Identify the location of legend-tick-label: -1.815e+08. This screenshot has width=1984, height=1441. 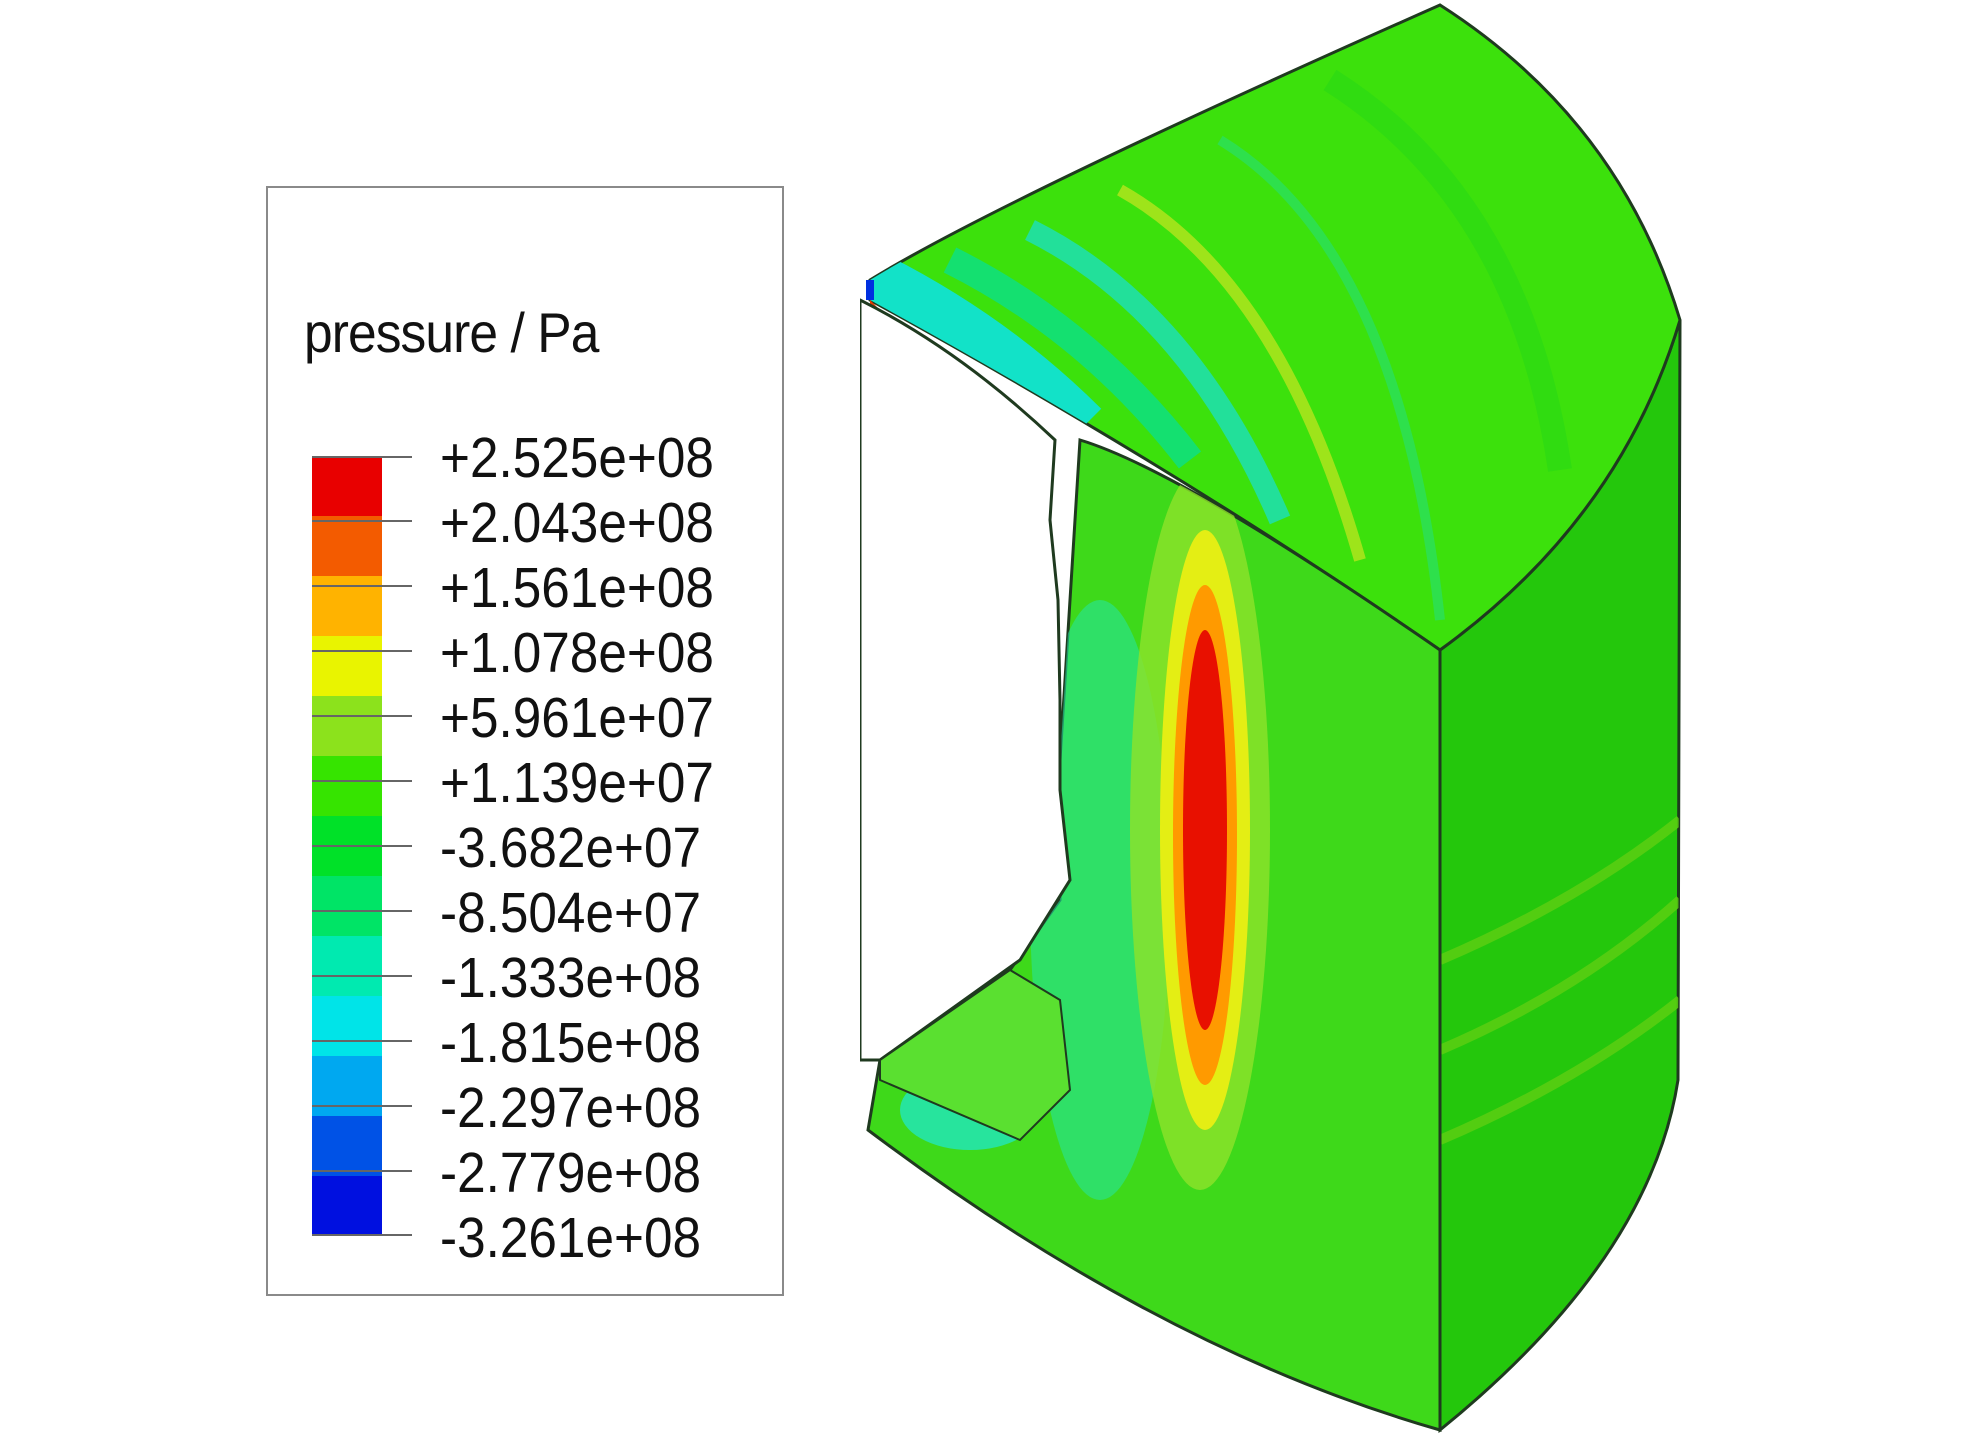
(571, 1043).